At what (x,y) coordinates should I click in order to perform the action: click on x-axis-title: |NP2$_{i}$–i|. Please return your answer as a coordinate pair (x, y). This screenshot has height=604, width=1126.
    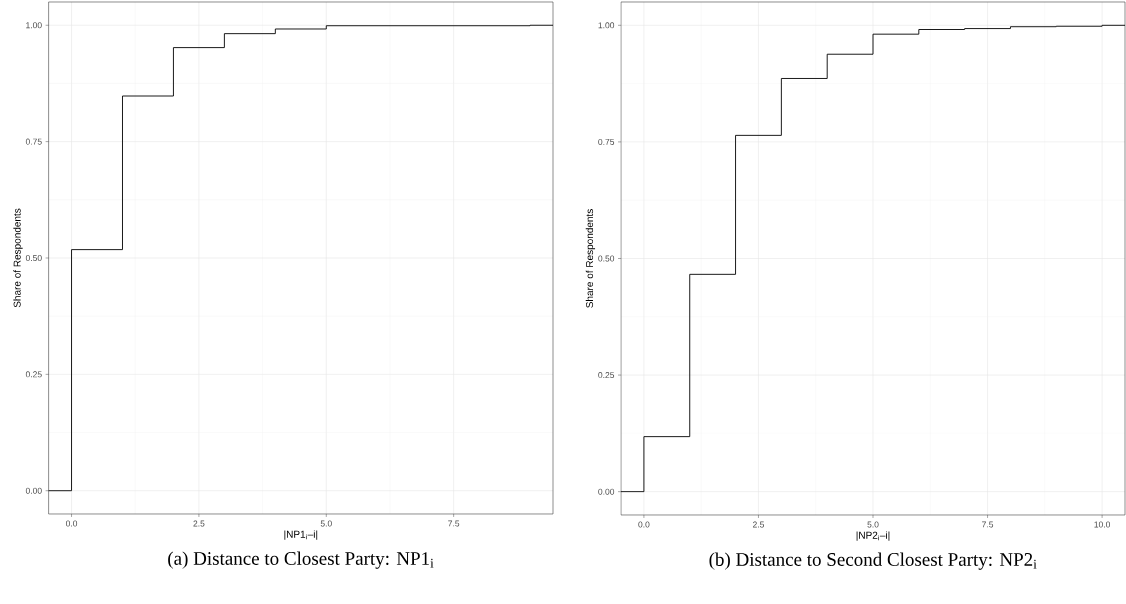
    Looking at the image, I should click on (873, 536).